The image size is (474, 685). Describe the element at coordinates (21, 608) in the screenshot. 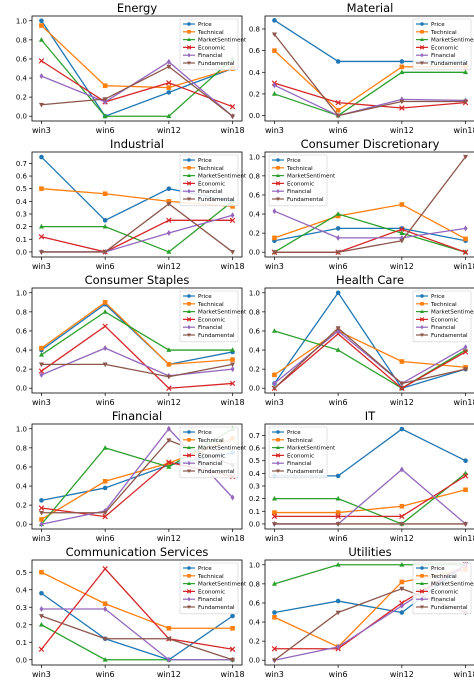

I see `y-tick-label: 0.3` at that location.